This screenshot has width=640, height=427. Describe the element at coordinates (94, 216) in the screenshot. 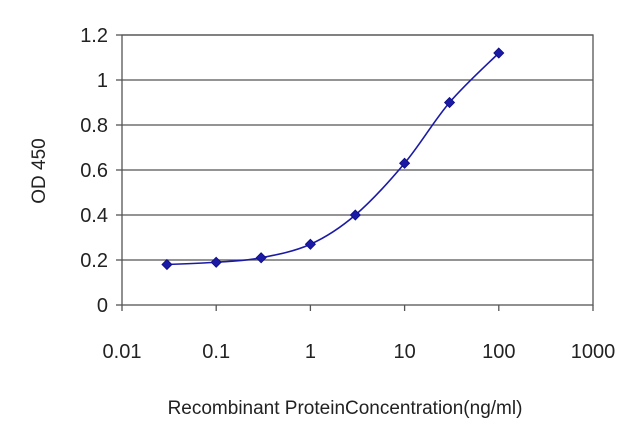

I see `y-tick-label: 0.4` at that location.